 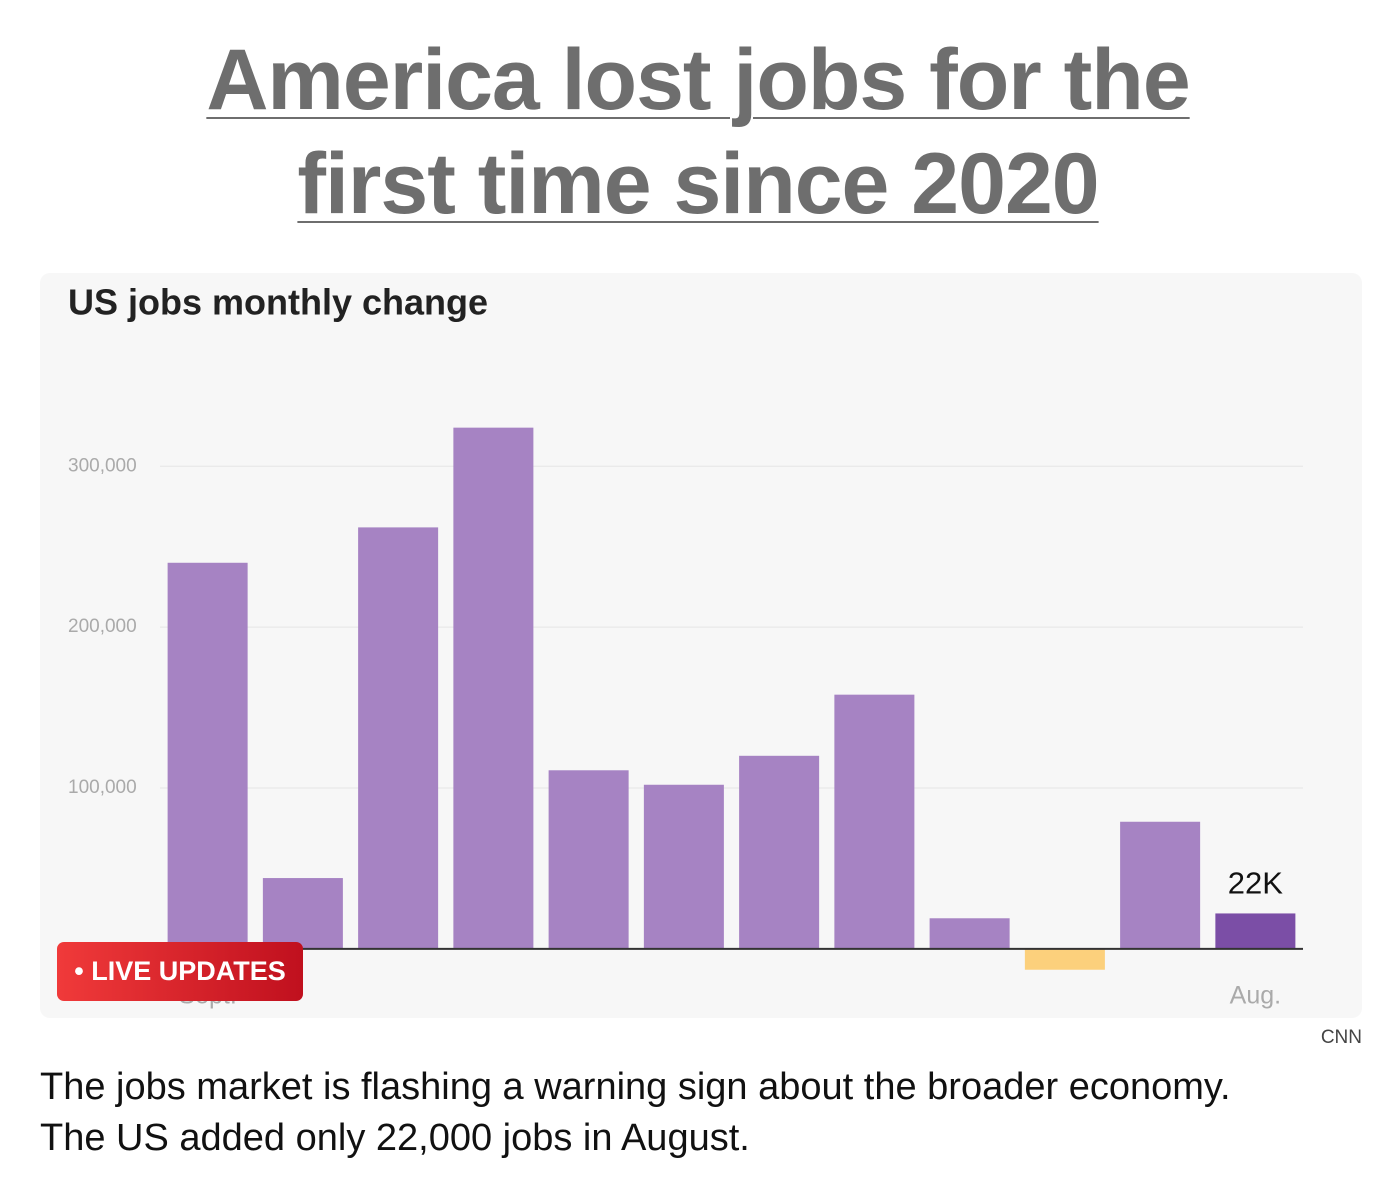 I want to click on value-label: 22K, so click(x=1255, y=883).